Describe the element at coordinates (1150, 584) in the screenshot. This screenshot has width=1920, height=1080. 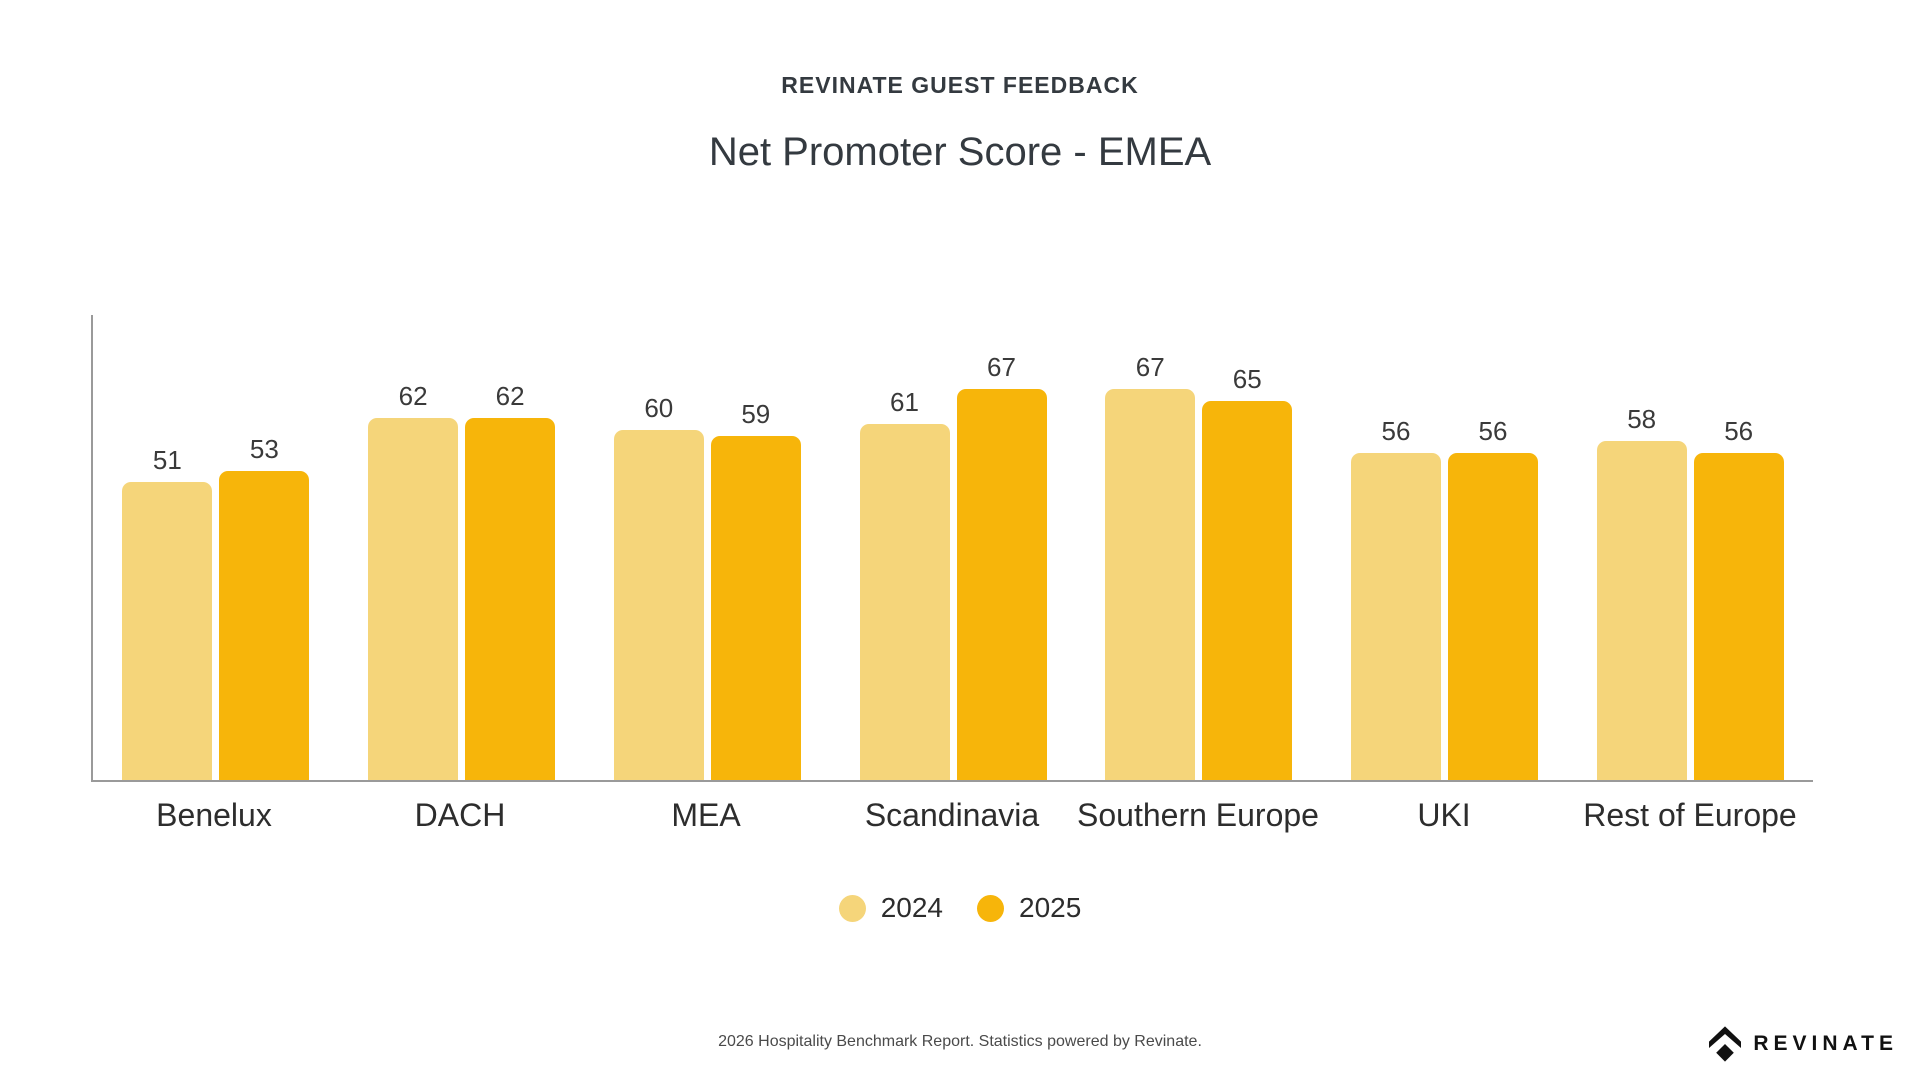
I see `bar-2024-southern-europe` at that location.